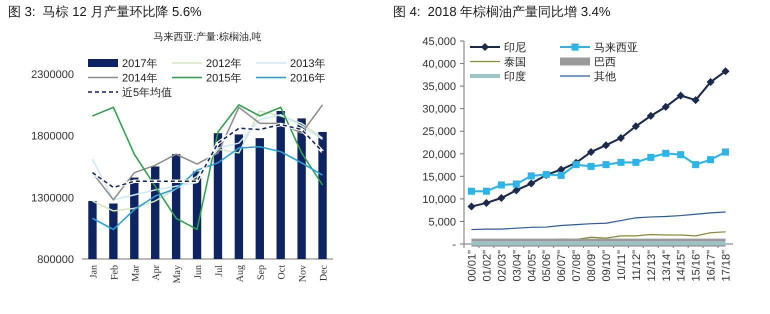  What do you see at coordinates (439, 177) in the screenshot?
I see `y-tick-label: 15,000` at bounding box center [439, 177].